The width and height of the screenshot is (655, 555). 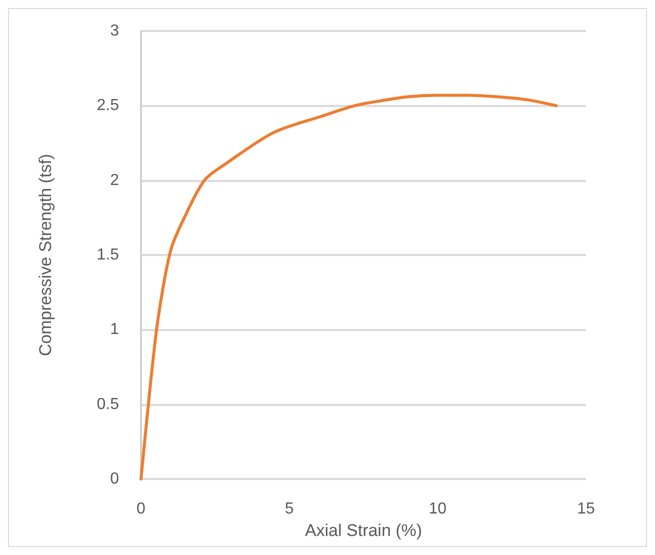 What do you see at coordinates (363, 530) in the screenshot?
I see `x-axis-title: Axial Strain (%)` at bounding box center [363, 530].